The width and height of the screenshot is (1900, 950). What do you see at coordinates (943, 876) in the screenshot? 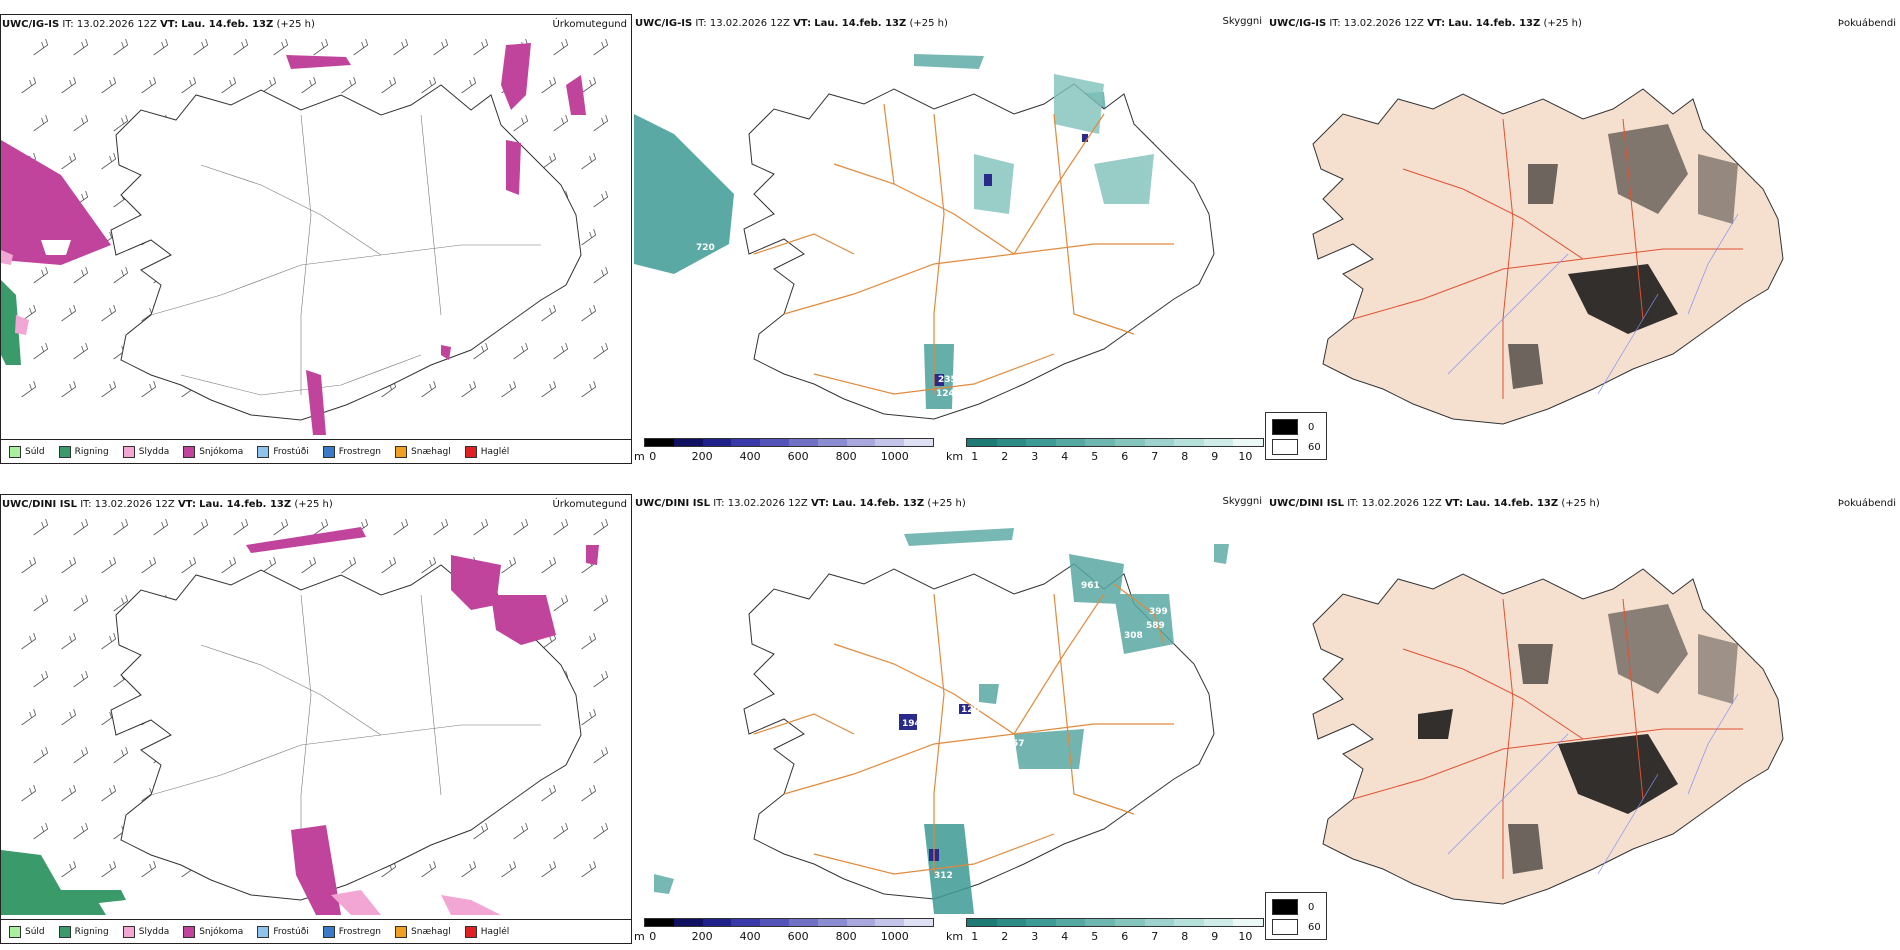
I see `value-label: 312` at bounding box center [943, 876].